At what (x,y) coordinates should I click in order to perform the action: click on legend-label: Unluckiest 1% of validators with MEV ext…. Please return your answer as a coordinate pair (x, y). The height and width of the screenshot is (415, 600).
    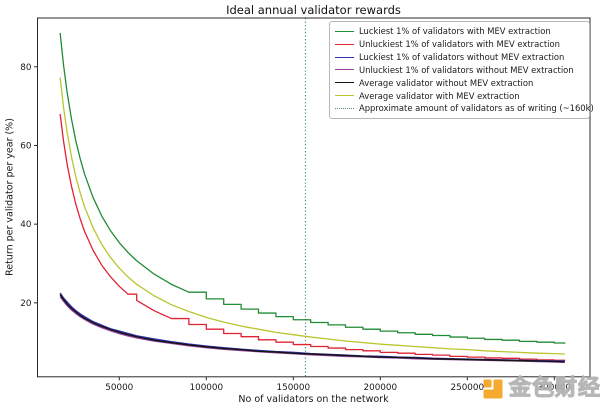
    Looking at the image, I should click on (459, 44).